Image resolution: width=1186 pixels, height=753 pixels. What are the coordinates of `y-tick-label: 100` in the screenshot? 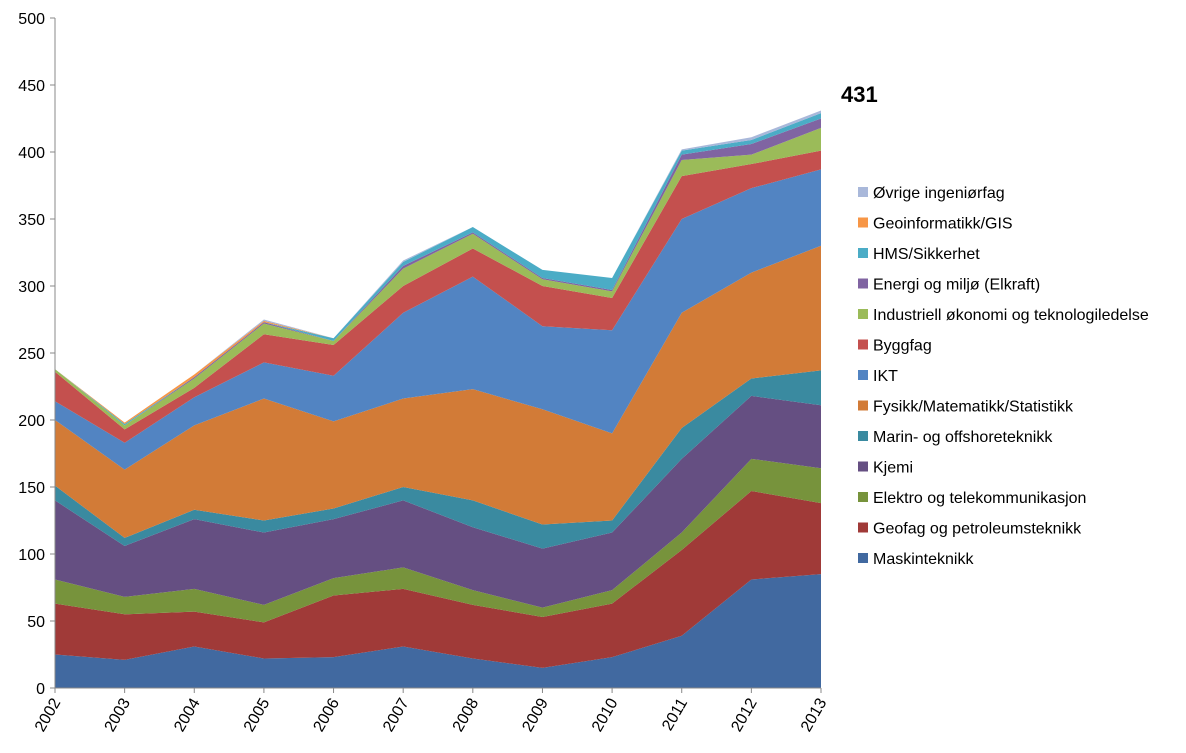 It's located at (31, 555).